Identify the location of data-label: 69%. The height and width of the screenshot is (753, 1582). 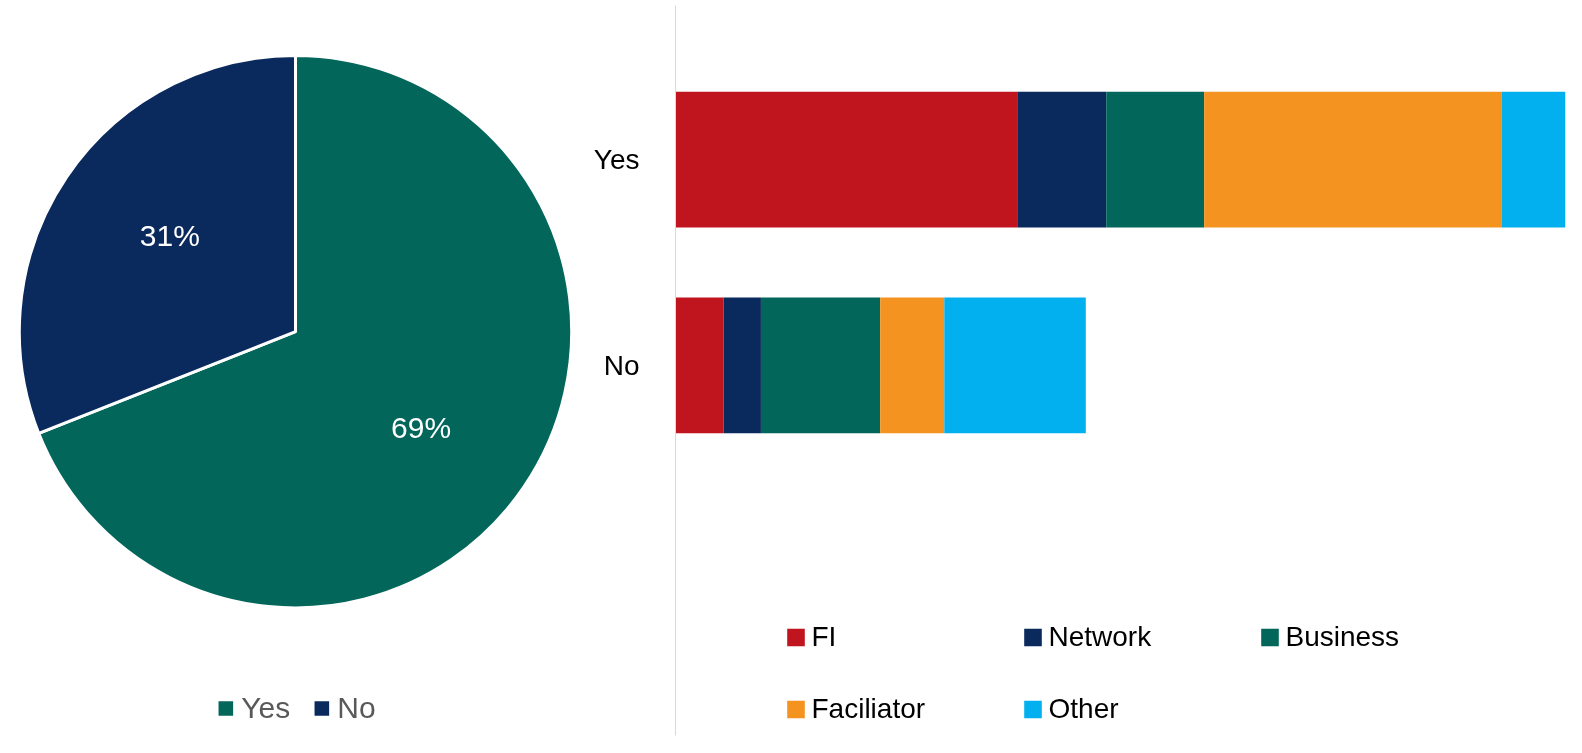
(421, 428).